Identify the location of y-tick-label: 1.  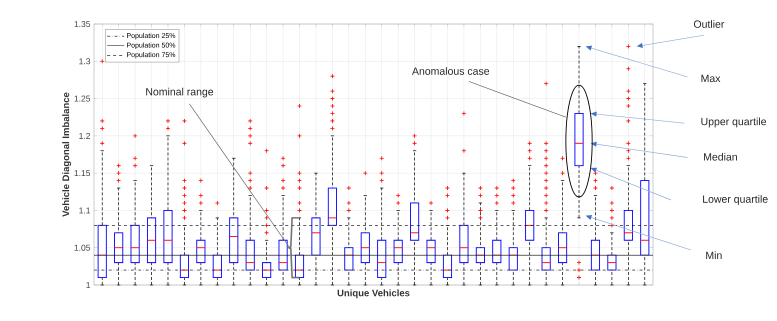
(88, 285).